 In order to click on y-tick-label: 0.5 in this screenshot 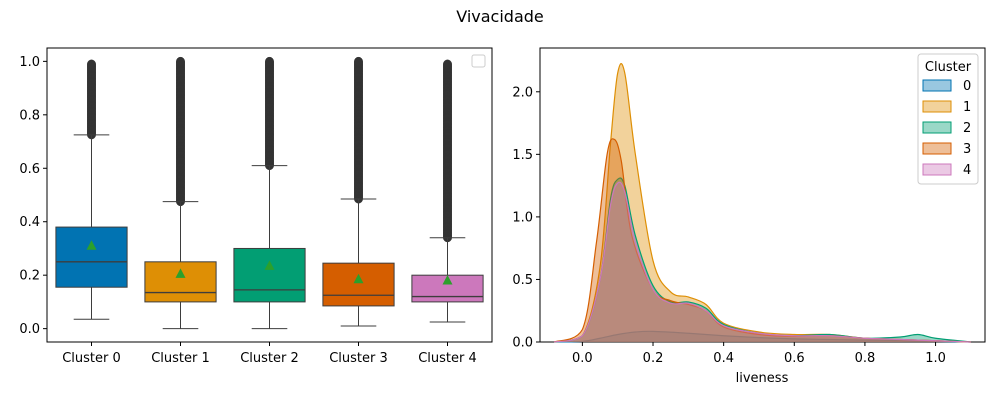, I will do `click(522, 280)`.